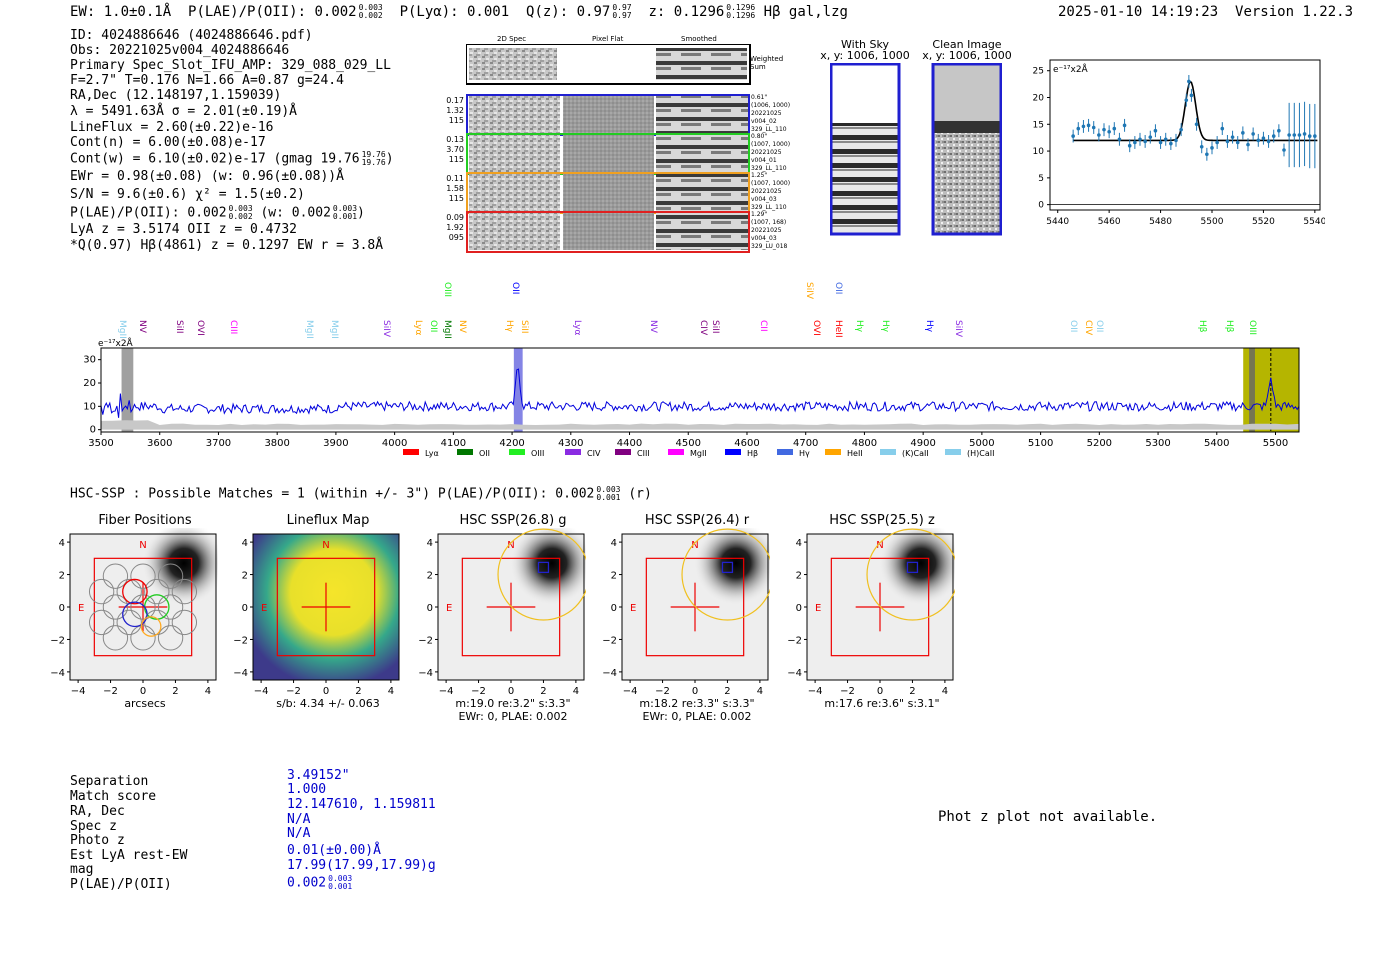 The height and width of the screenshot is (953, 1400). What do you see at coordinates (385, 329) in the screenshot?
I see `emission-line-label: SiIV` at bounding box center [385, 329].